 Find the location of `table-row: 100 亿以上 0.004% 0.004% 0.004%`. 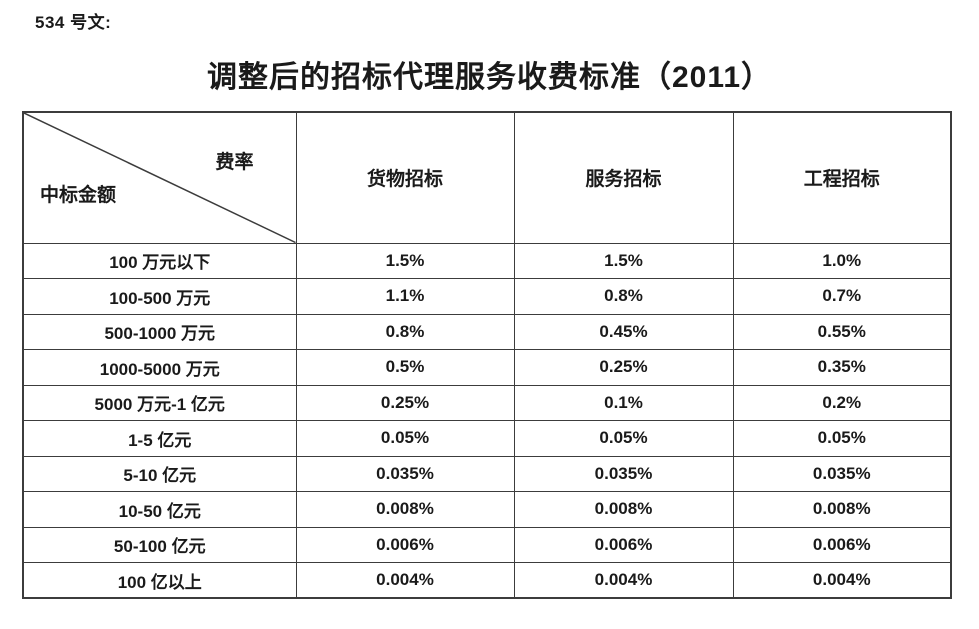

table-row: 100 亿以上 0.004% 0.004% 0.004% is located at coordinates (487, 580).